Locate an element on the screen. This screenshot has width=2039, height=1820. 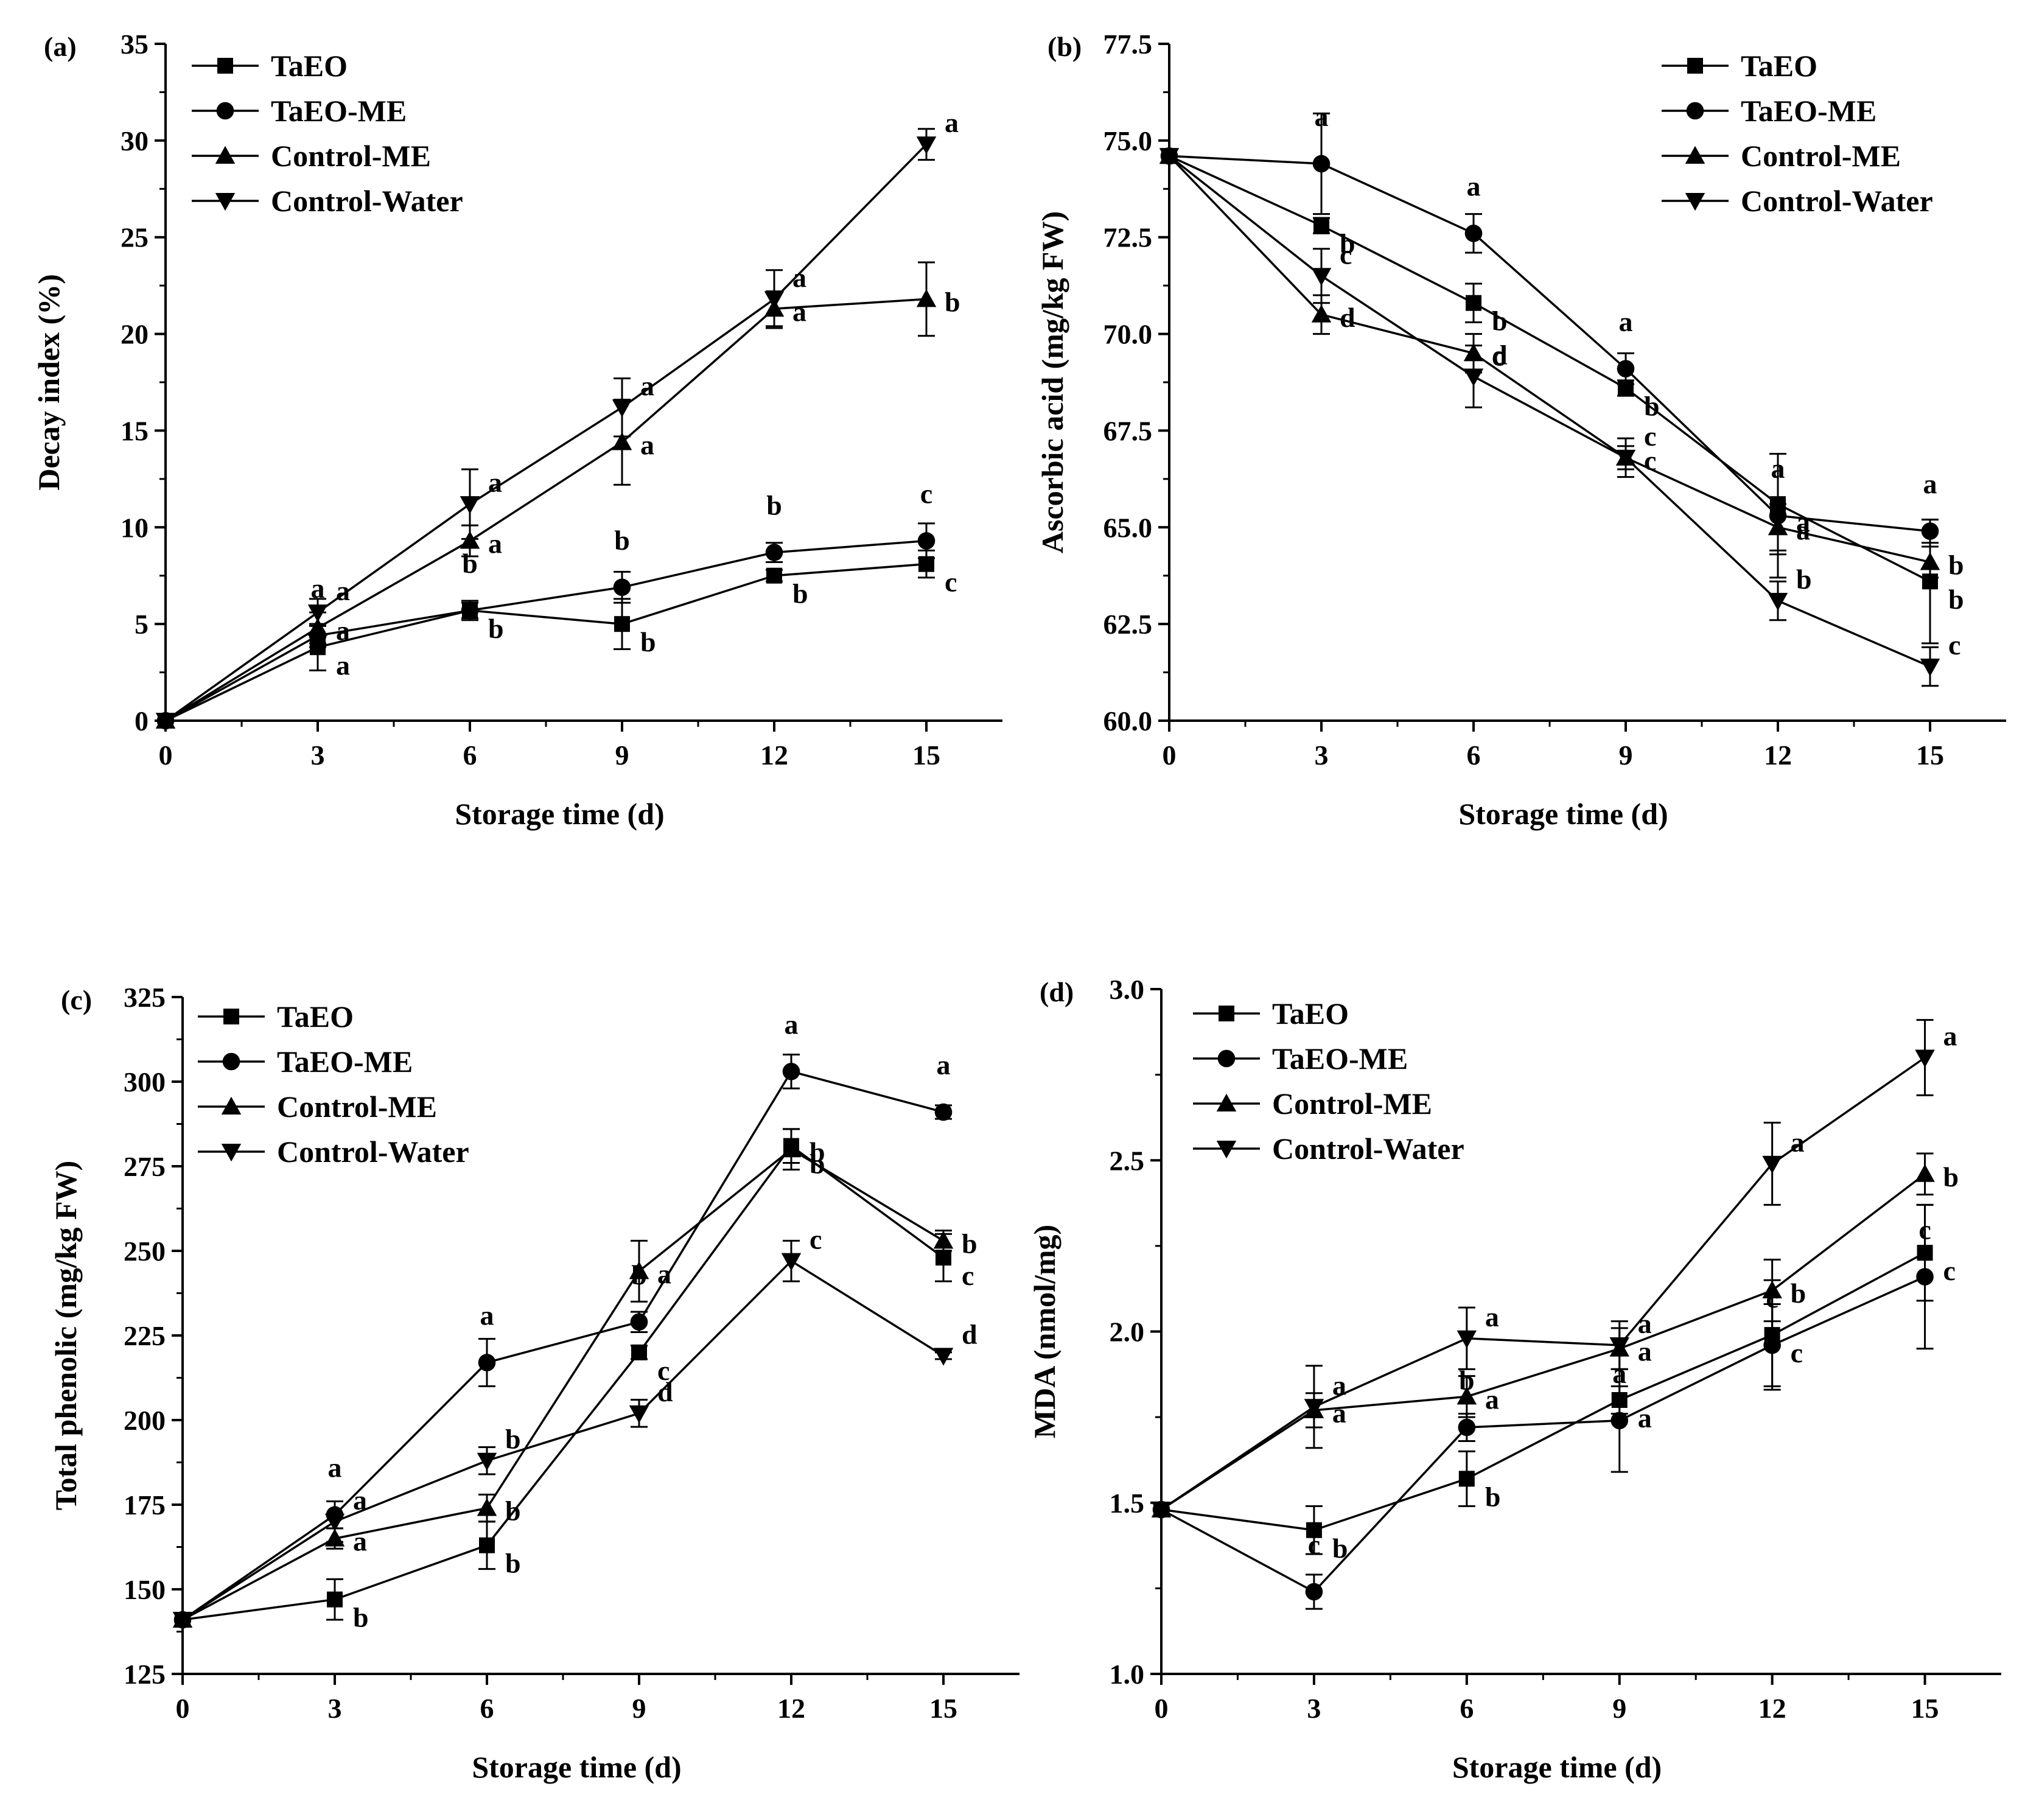
y-tick-label: 200 is located at coordinates (145, 1421).